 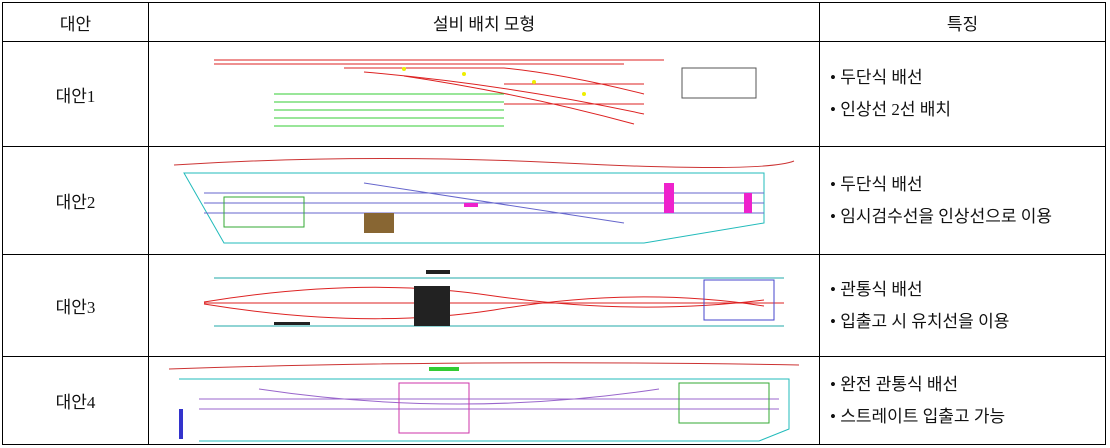 I want to click on features: • 두단식 배선 • 인상선 2선 배치, so click(x=962, y=94).